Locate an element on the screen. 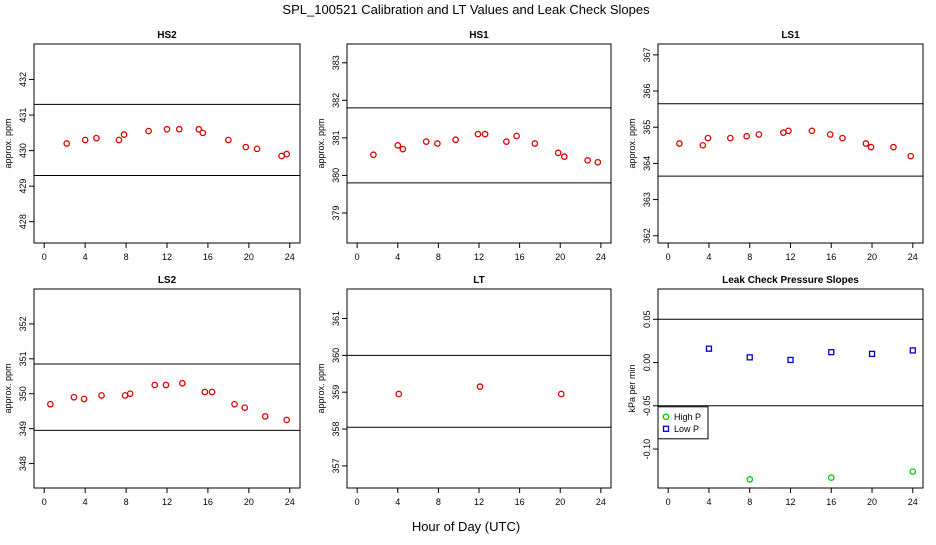 This screenshot has height=545, width=936. y-tick-label: 350 is located at coordinates (23, 393).